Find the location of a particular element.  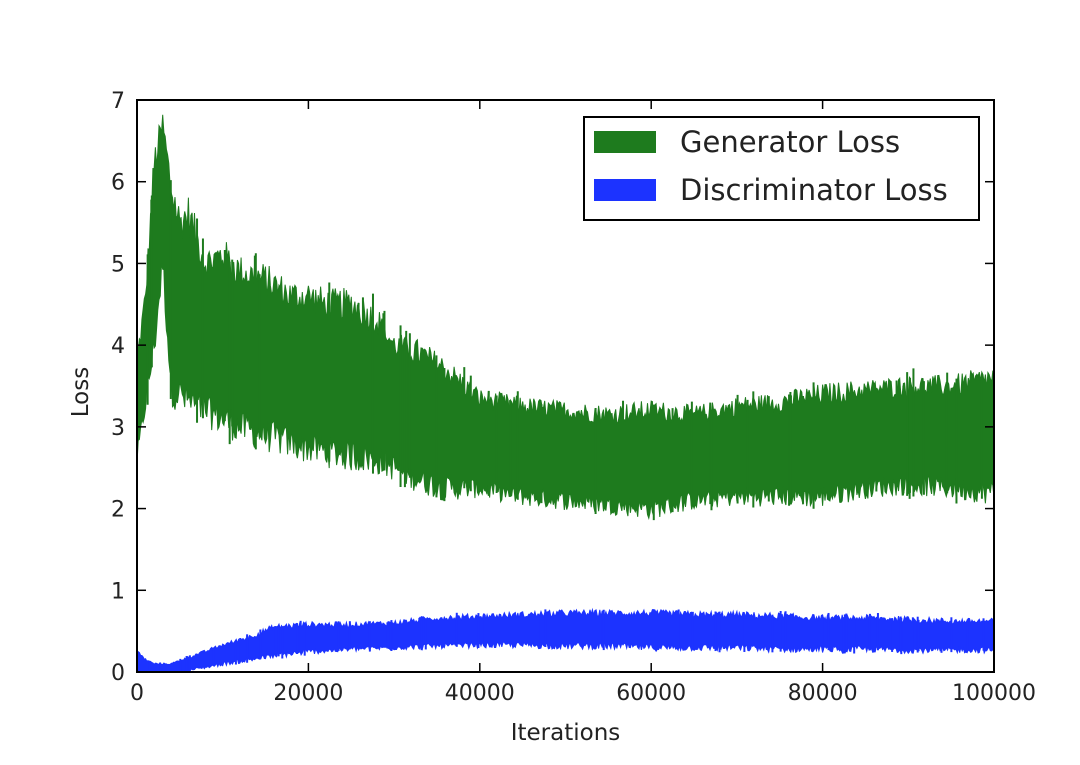

legend-swatch-discriminator is located at coordinates (625, 190).